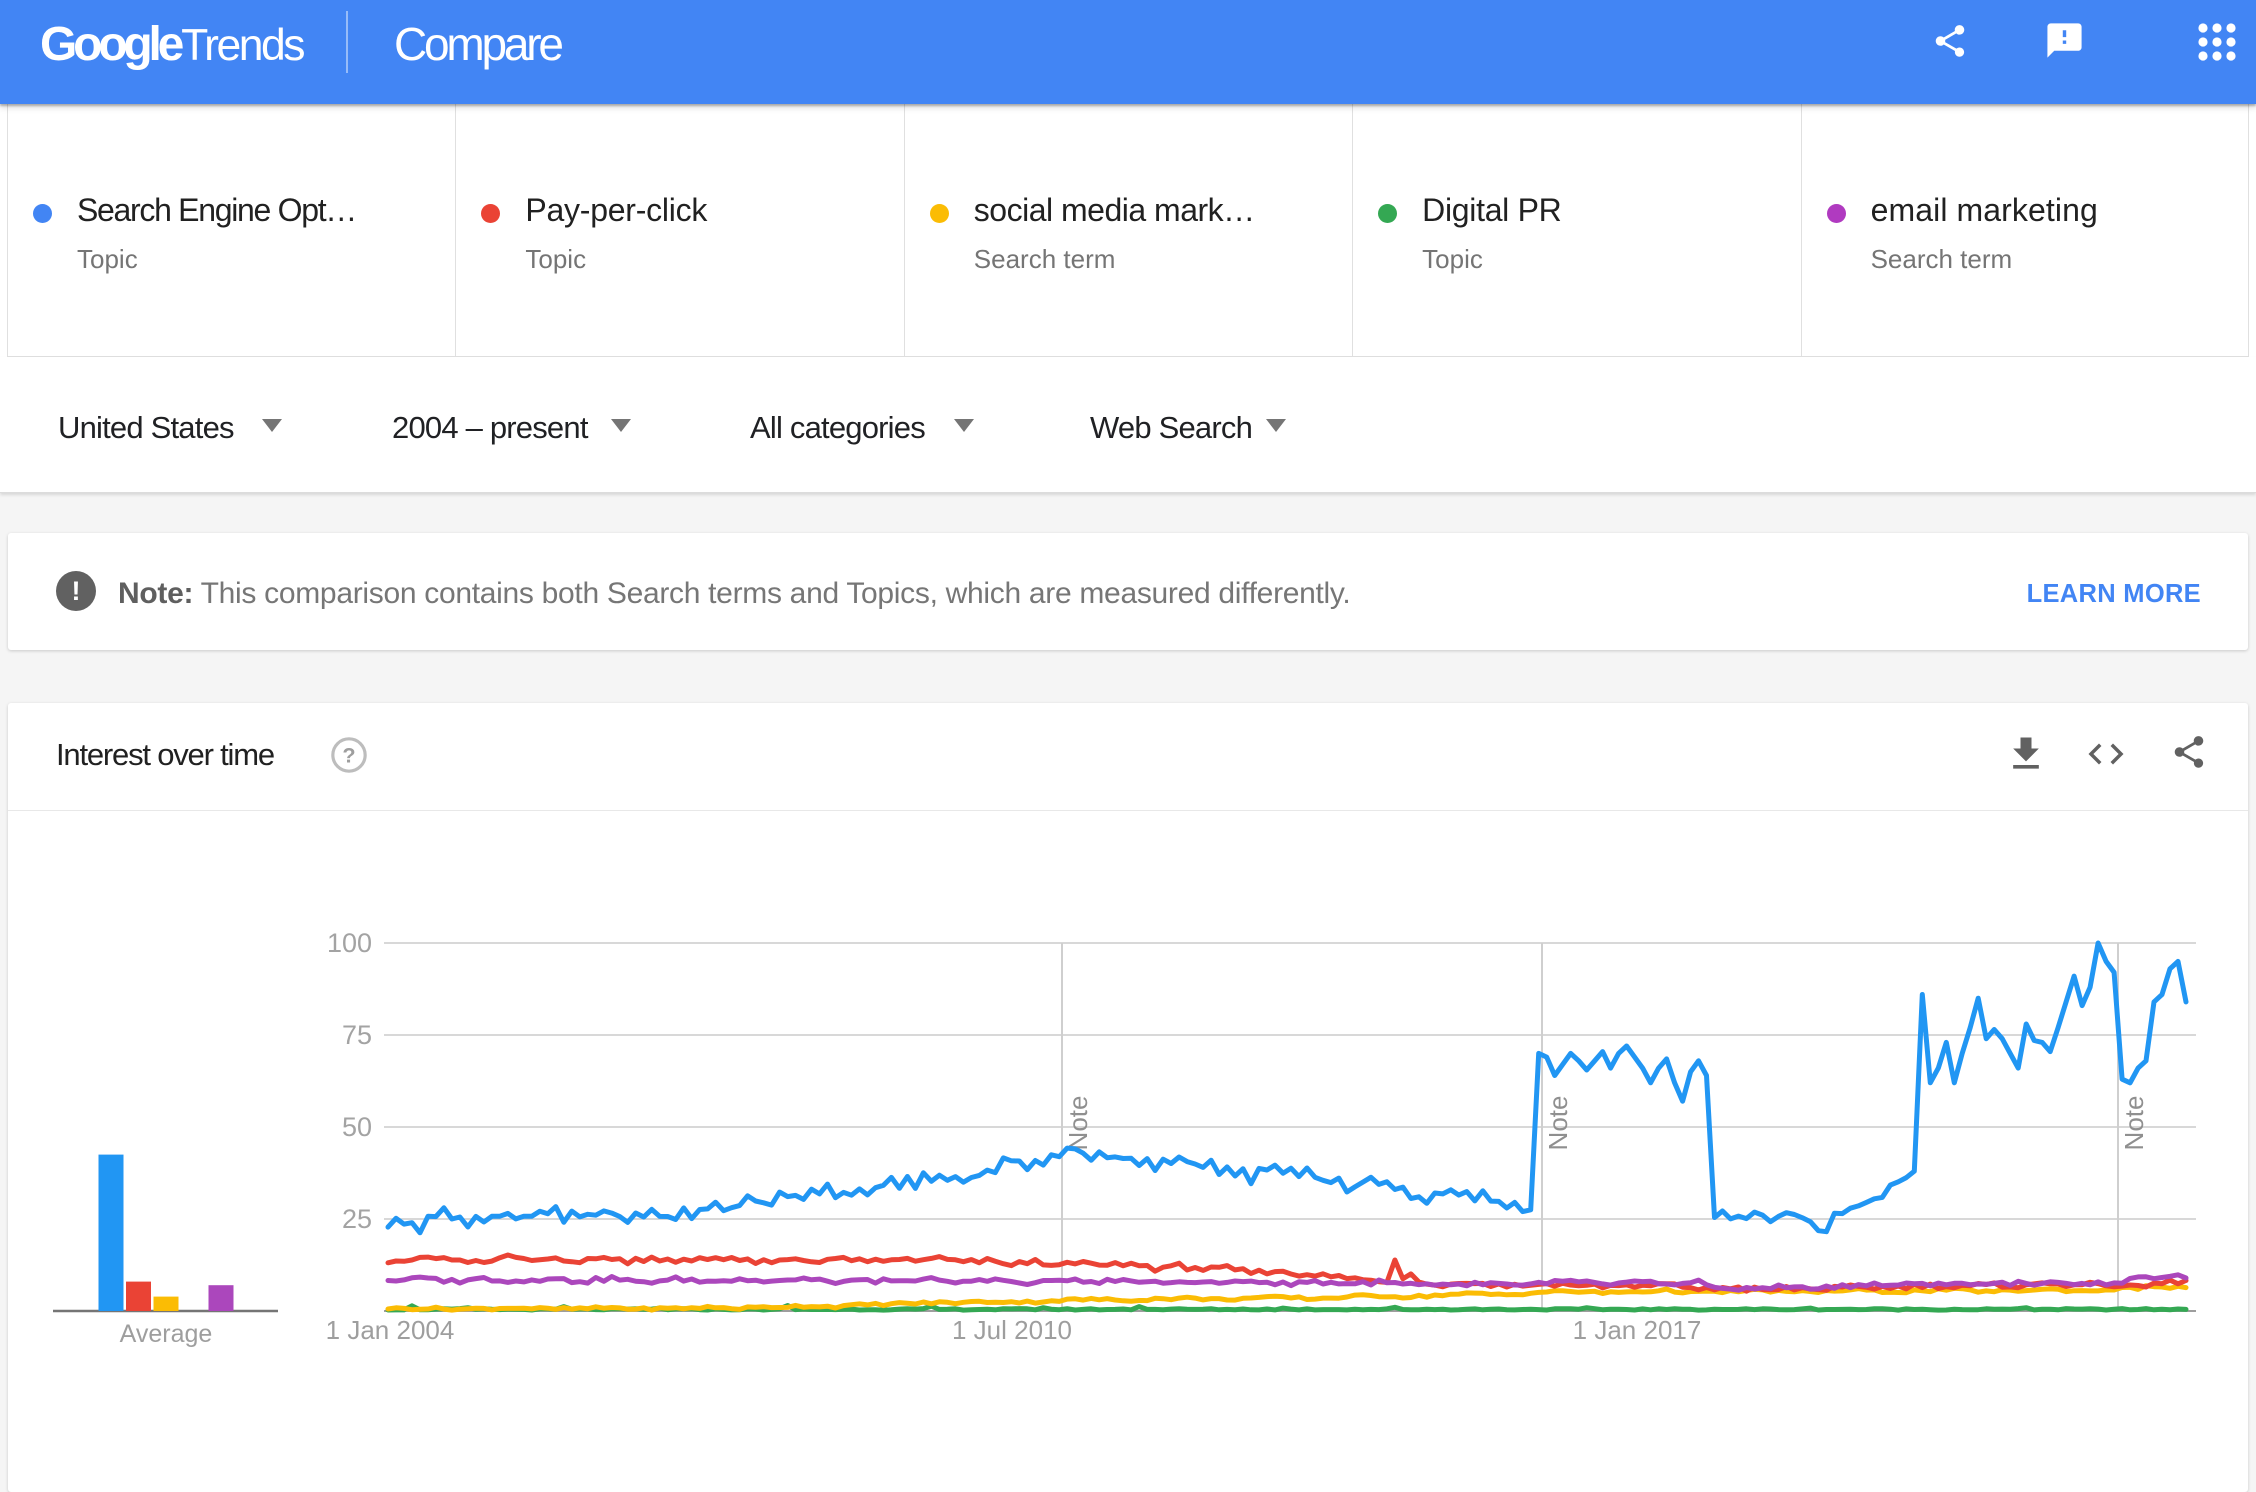  What do you see at coordinates (390, 1330) in the screenshot?
I see `svg-text: 1 Jan 2004` at bounding box center [390, 1330].